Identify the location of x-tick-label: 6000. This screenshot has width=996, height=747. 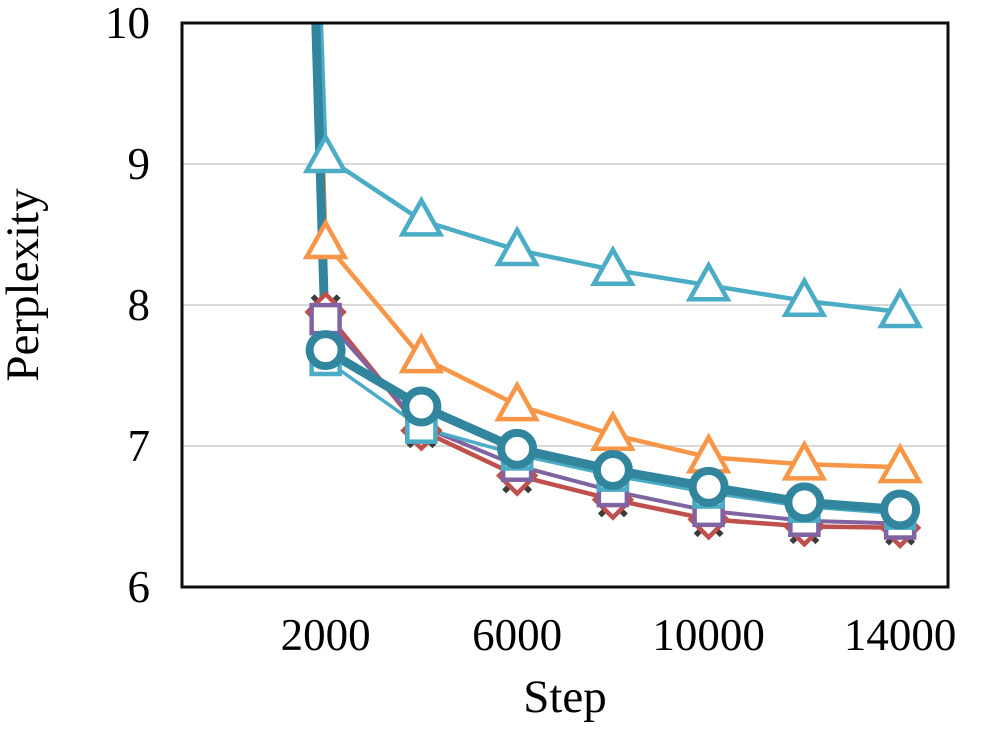
(517, 635).